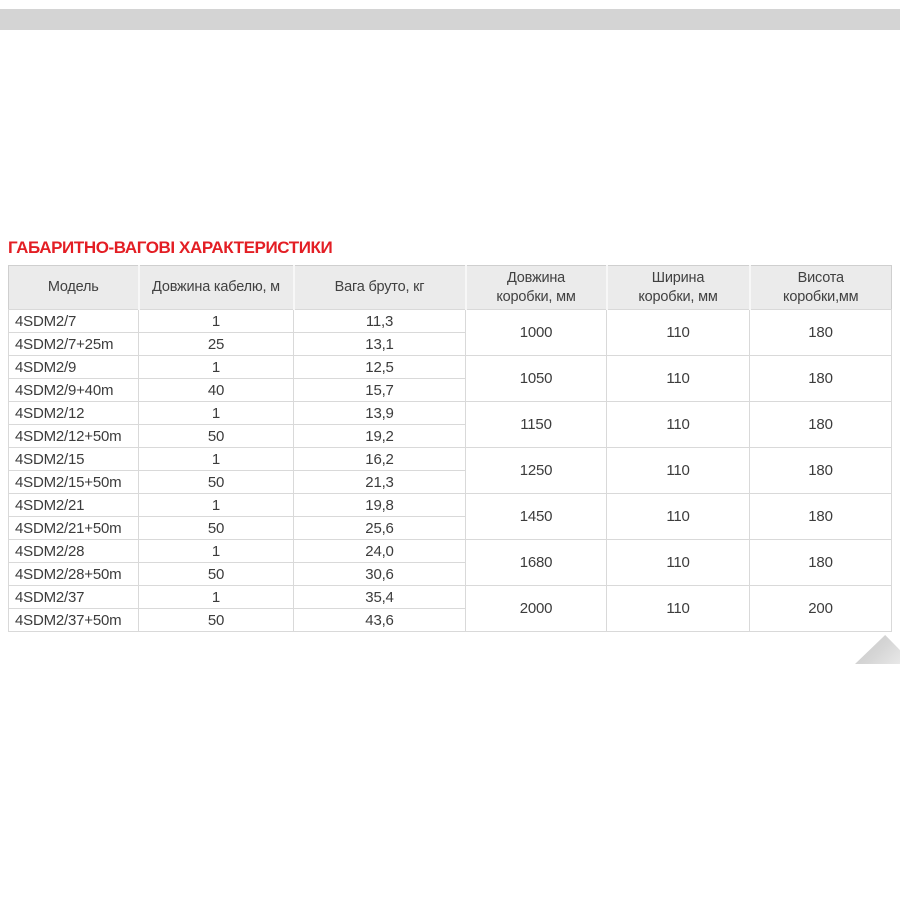 Image resolution: width=900 pixels, height=900 pixels. Describe the element at coordinates (379, 620) in the screenshot. I see `gross-weight-cell: 43,6` at that location.